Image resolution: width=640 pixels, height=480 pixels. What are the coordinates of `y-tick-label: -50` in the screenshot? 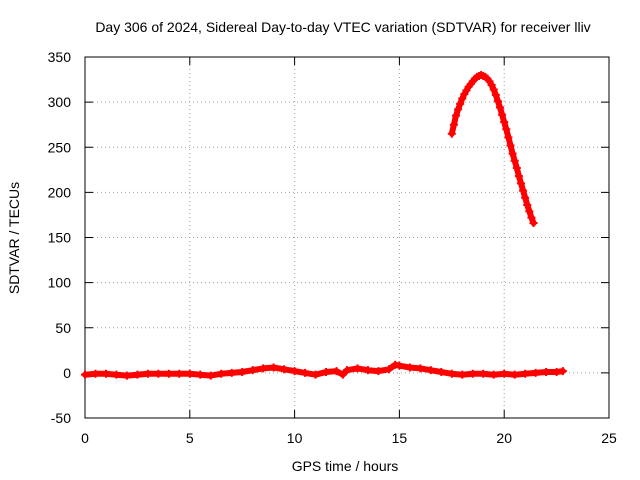 It's located at (61, 418).